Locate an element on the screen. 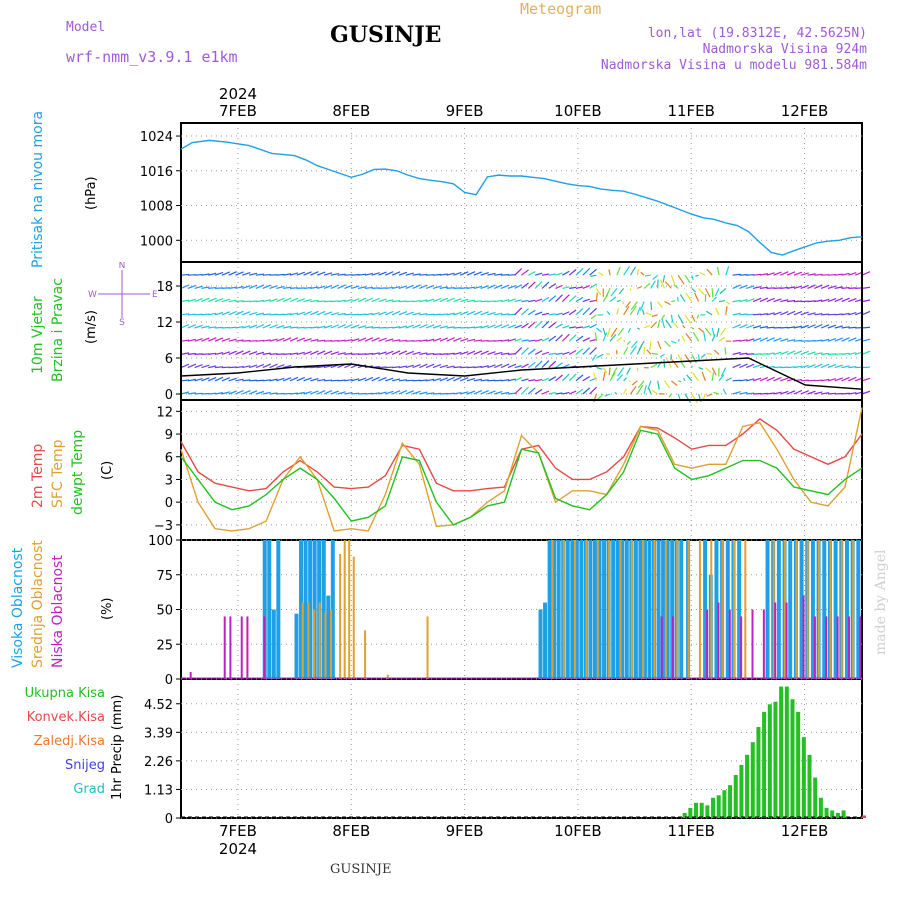 The height and width of the screenshot is (900, 900). lonlat-text: lon,lat (19.8312E, 42.5625N) is located at coordinates (757, 33).